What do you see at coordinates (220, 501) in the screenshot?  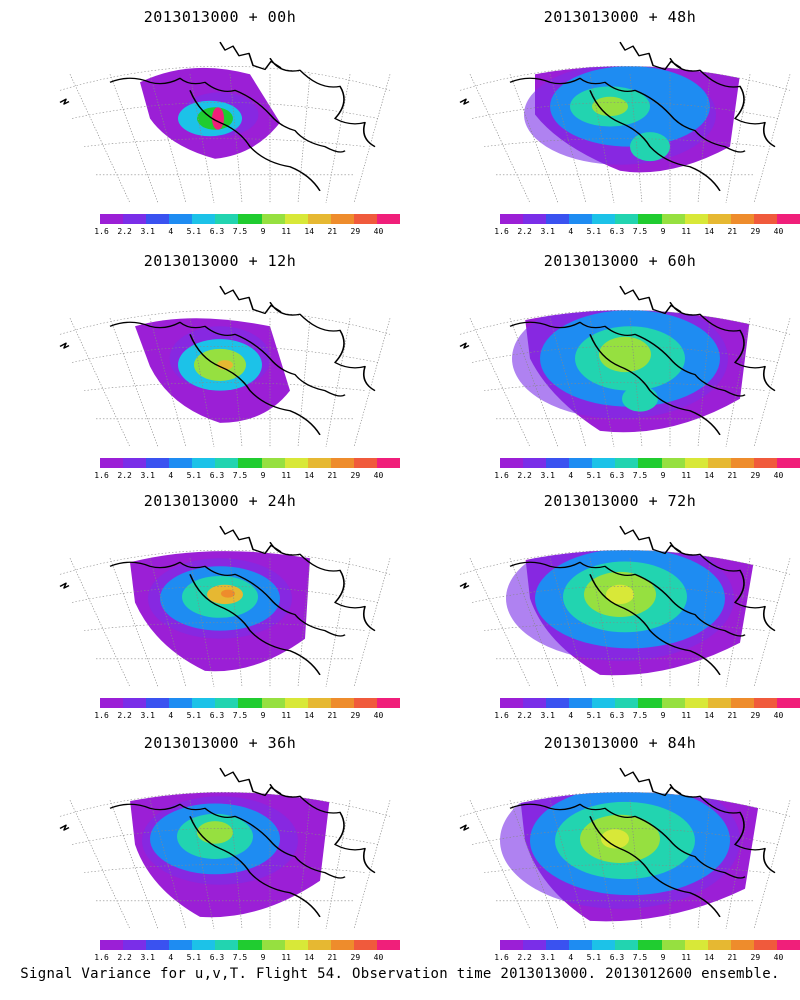 I see `panel-title: 2013013000 + 24h` at bounding box center [220, 501].